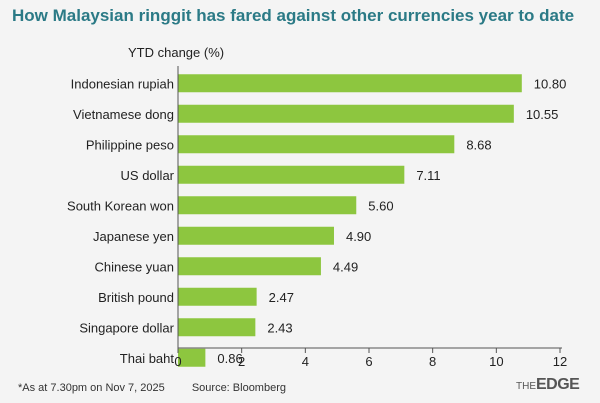 This screenshot has height=403, width=600. What do you see at coordinates (550, 83) in the screenshot?
I see `value-label: 10.80` at bounding box center [550, 83].